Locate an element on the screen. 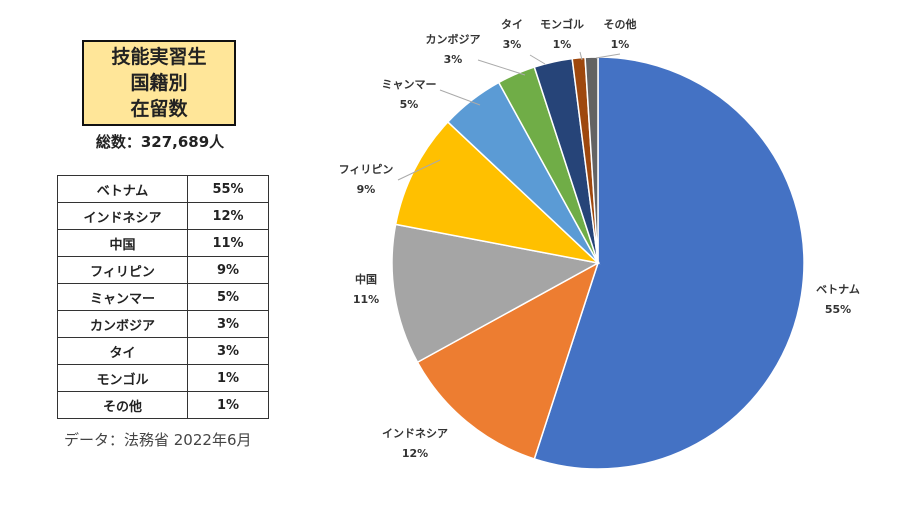 The image size is (900, 506). title-line: 技能実習生 is located at coordinates (159, 57).